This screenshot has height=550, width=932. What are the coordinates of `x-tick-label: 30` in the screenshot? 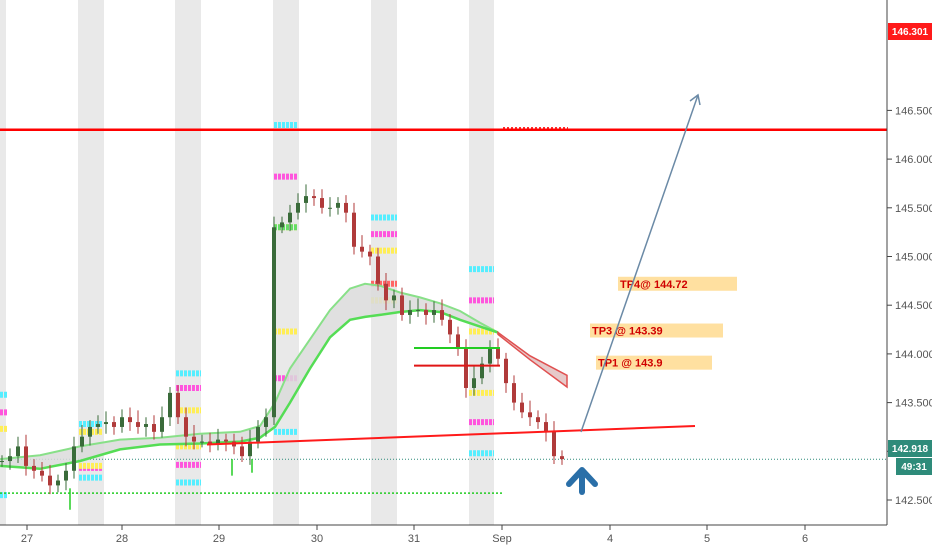 It's located at (317, 539).